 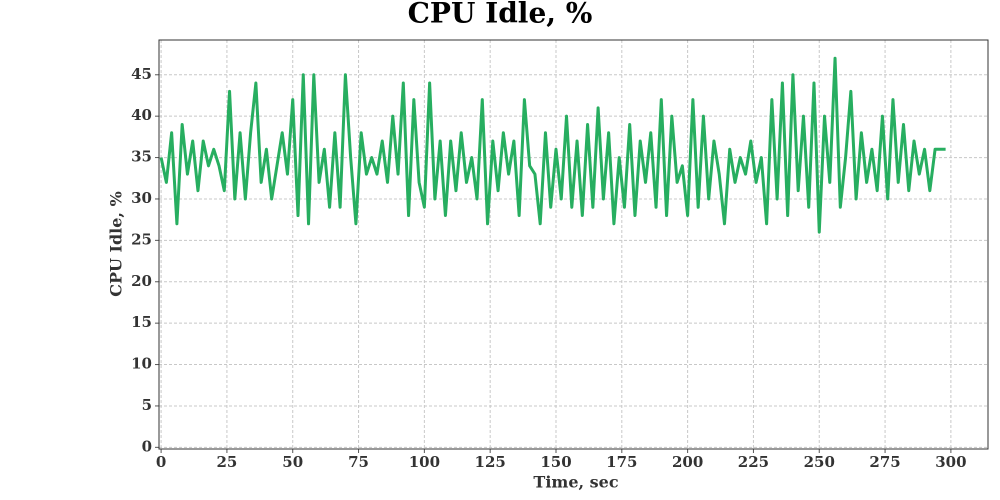 I want to click on y-tick-label: 15, so click(x=141, y=322).